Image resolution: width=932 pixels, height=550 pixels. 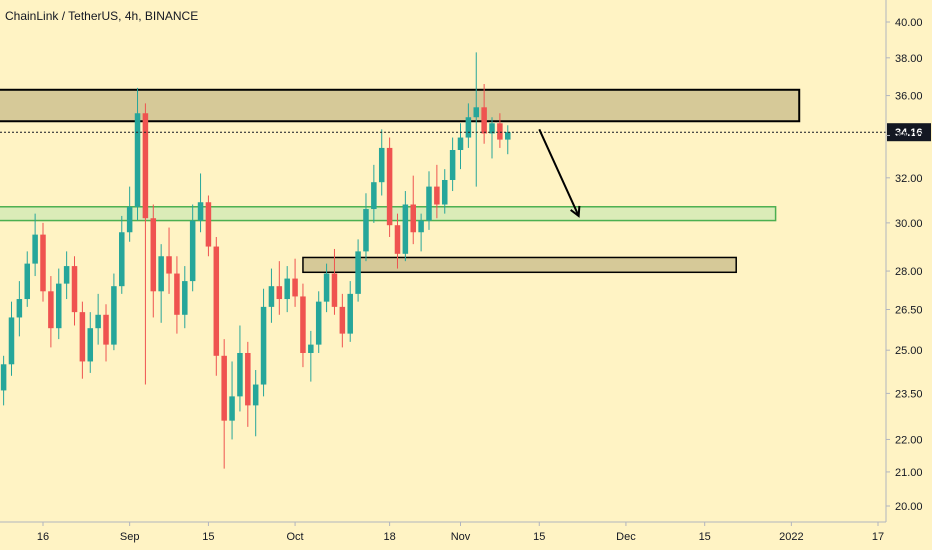 I want to click on trend-arrow-line, so click(x=559, y=172).